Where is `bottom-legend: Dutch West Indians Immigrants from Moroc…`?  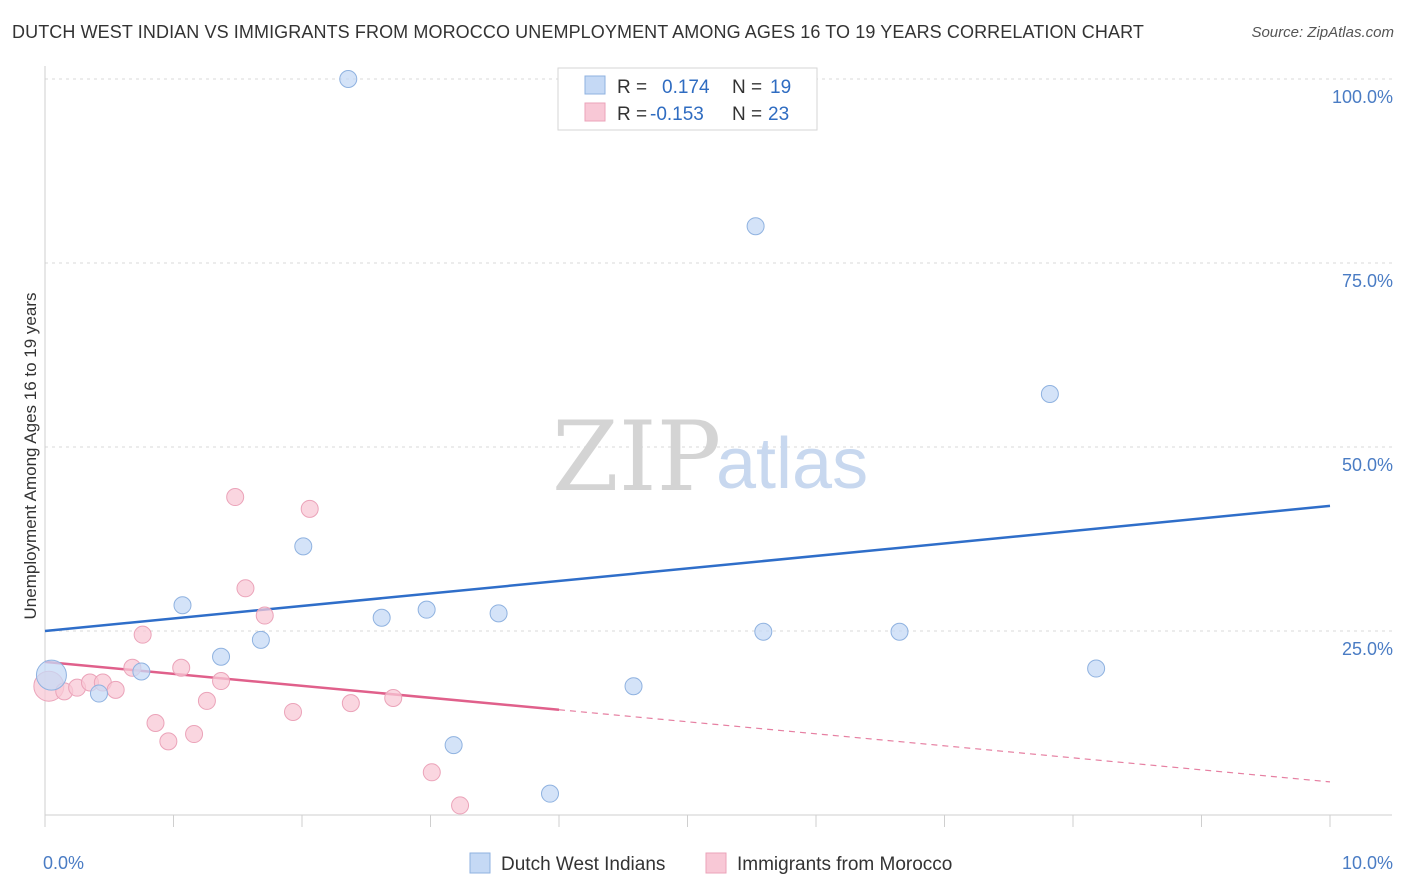 bottom-legend: Dutch West Indians Immigrants from Moroc… is located at coordinates (710, 863).